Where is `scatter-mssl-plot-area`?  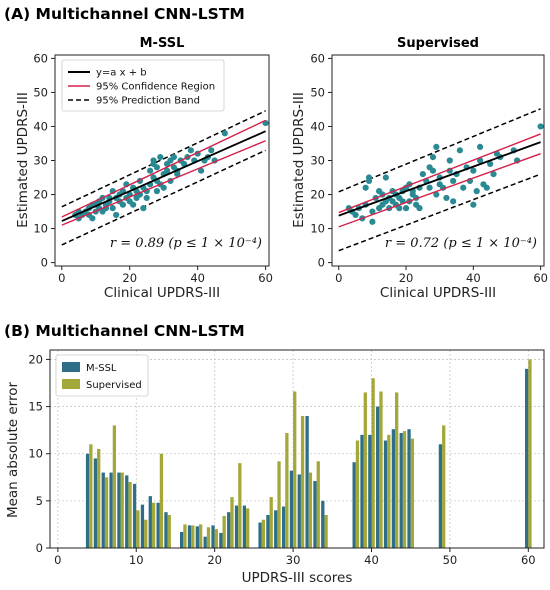 scatter-mssl-plot-area is located at coordinates (165, 178).